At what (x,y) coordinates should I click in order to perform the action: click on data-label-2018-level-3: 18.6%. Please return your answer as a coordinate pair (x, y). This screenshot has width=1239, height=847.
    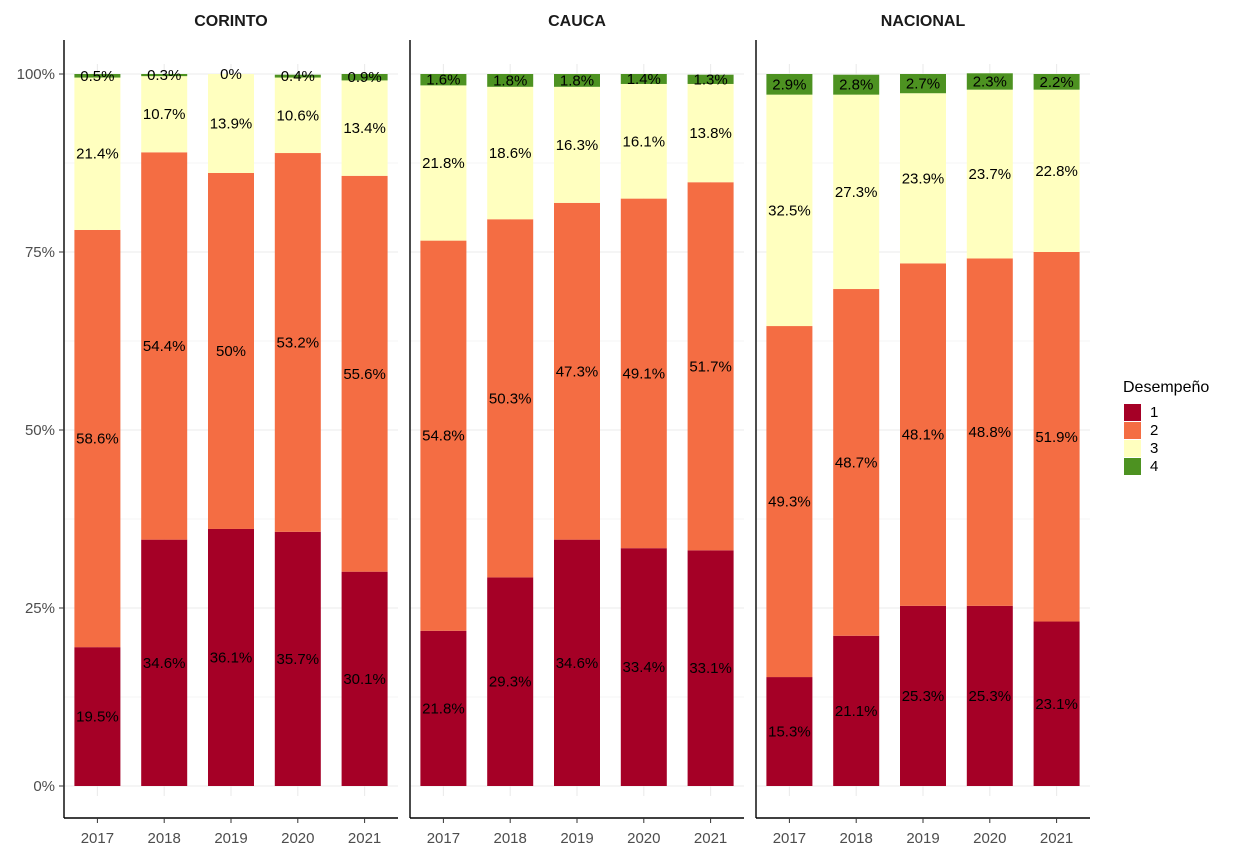
    Looking at the image, I should click on (510, 153).